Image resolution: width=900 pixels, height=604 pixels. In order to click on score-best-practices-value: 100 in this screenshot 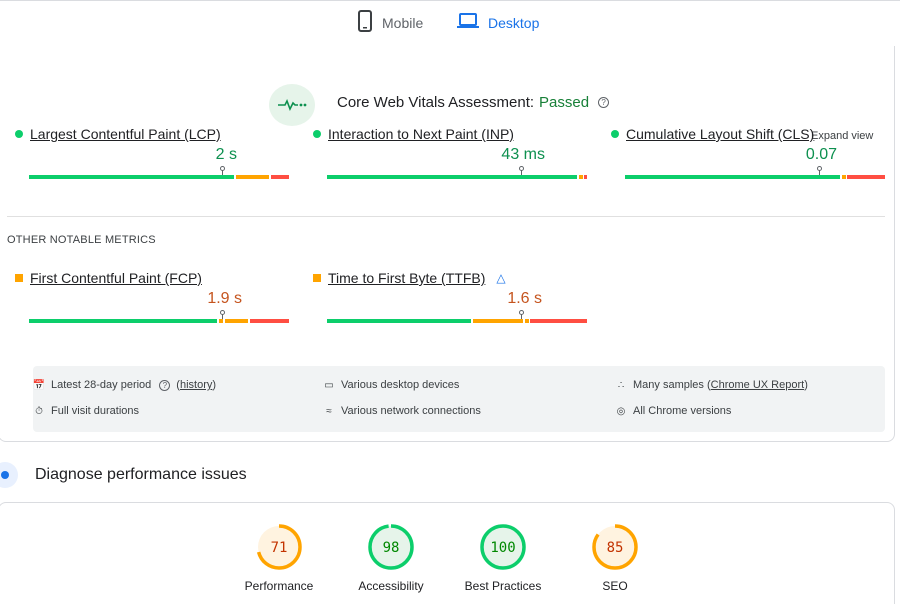, I will do `click(502, 548)`.